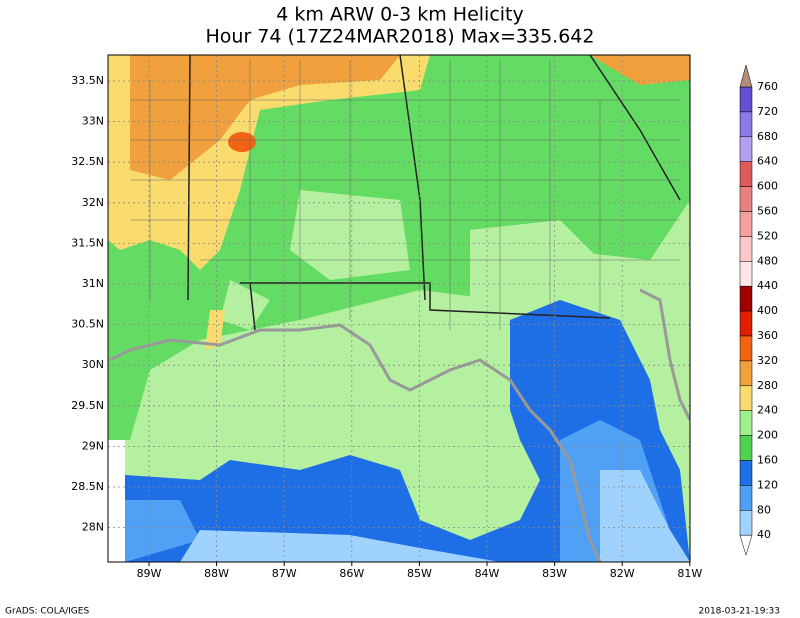 The height and width of the screenshot is (618, 800). Describe the element at coordinates (689, 573) in the screenshot. I see `lon-label: 81W` at that location.